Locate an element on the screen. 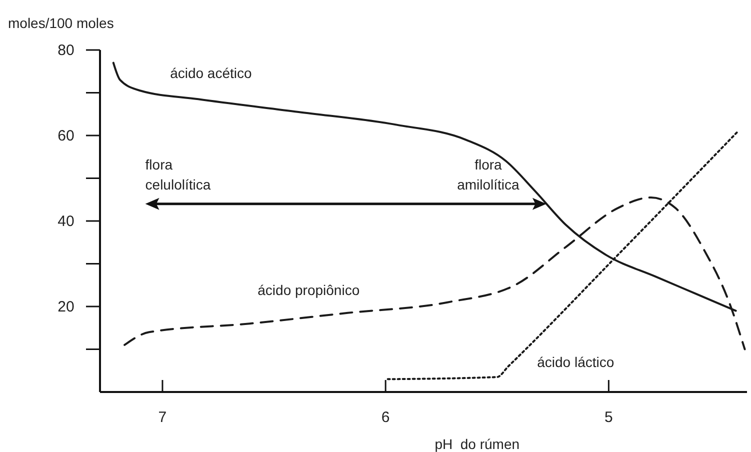 The image size is (751, 452). y-tick-label: 60 is located at coordinates (66, 136).